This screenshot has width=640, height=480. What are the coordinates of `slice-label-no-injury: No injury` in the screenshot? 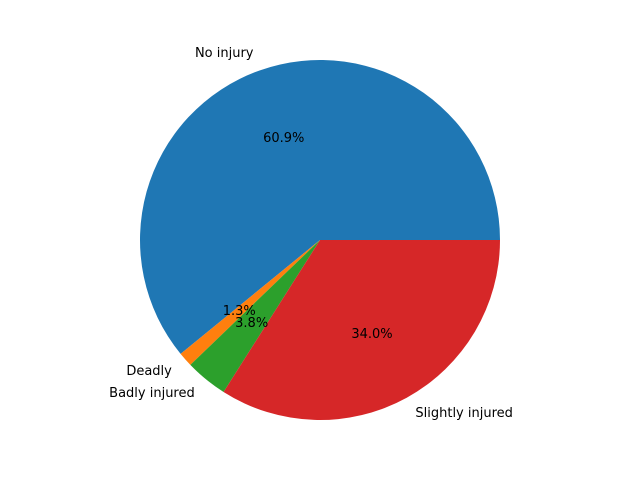 It's located at (224, 53).